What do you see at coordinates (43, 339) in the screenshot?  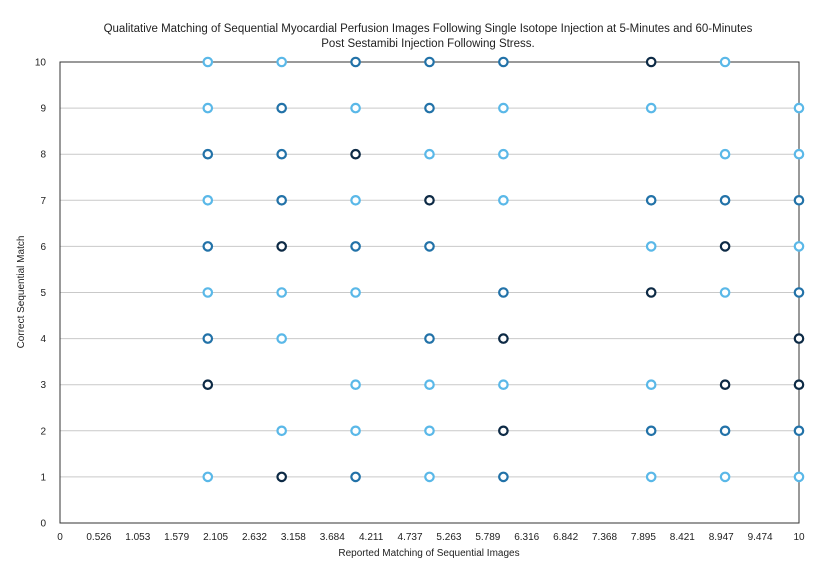 I see `y-tick-label: 4` at bounding box center [43, 339].